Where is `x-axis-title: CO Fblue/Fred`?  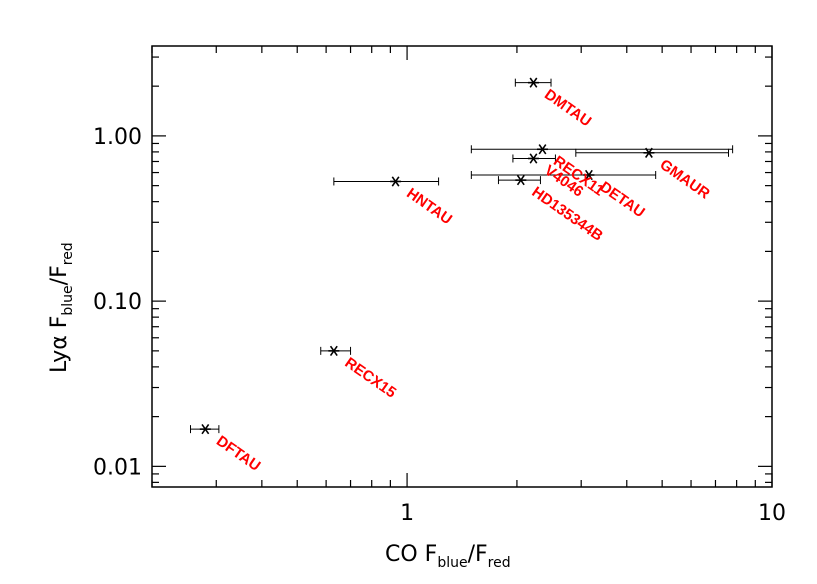 x-axis-title: CO Fblue/Fred is located at coordinates (448, 556).